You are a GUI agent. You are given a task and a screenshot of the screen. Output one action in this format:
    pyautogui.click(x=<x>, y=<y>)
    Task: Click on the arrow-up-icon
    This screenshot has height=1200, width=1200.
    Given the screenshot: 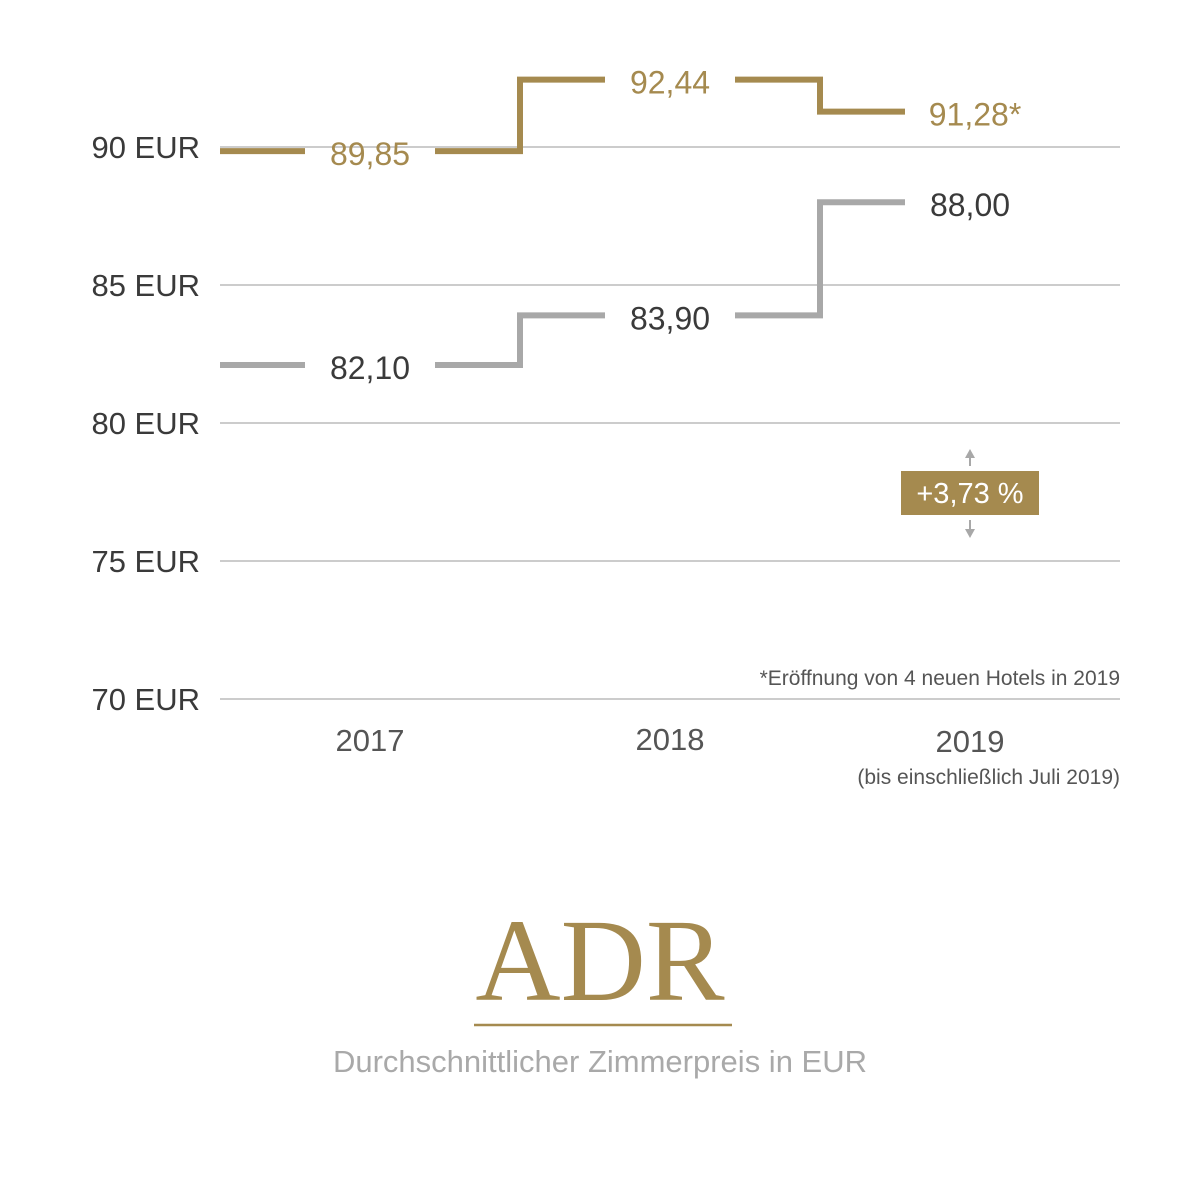 What is the action you would take?
    pyautogui.click(x=970, y=453)
    